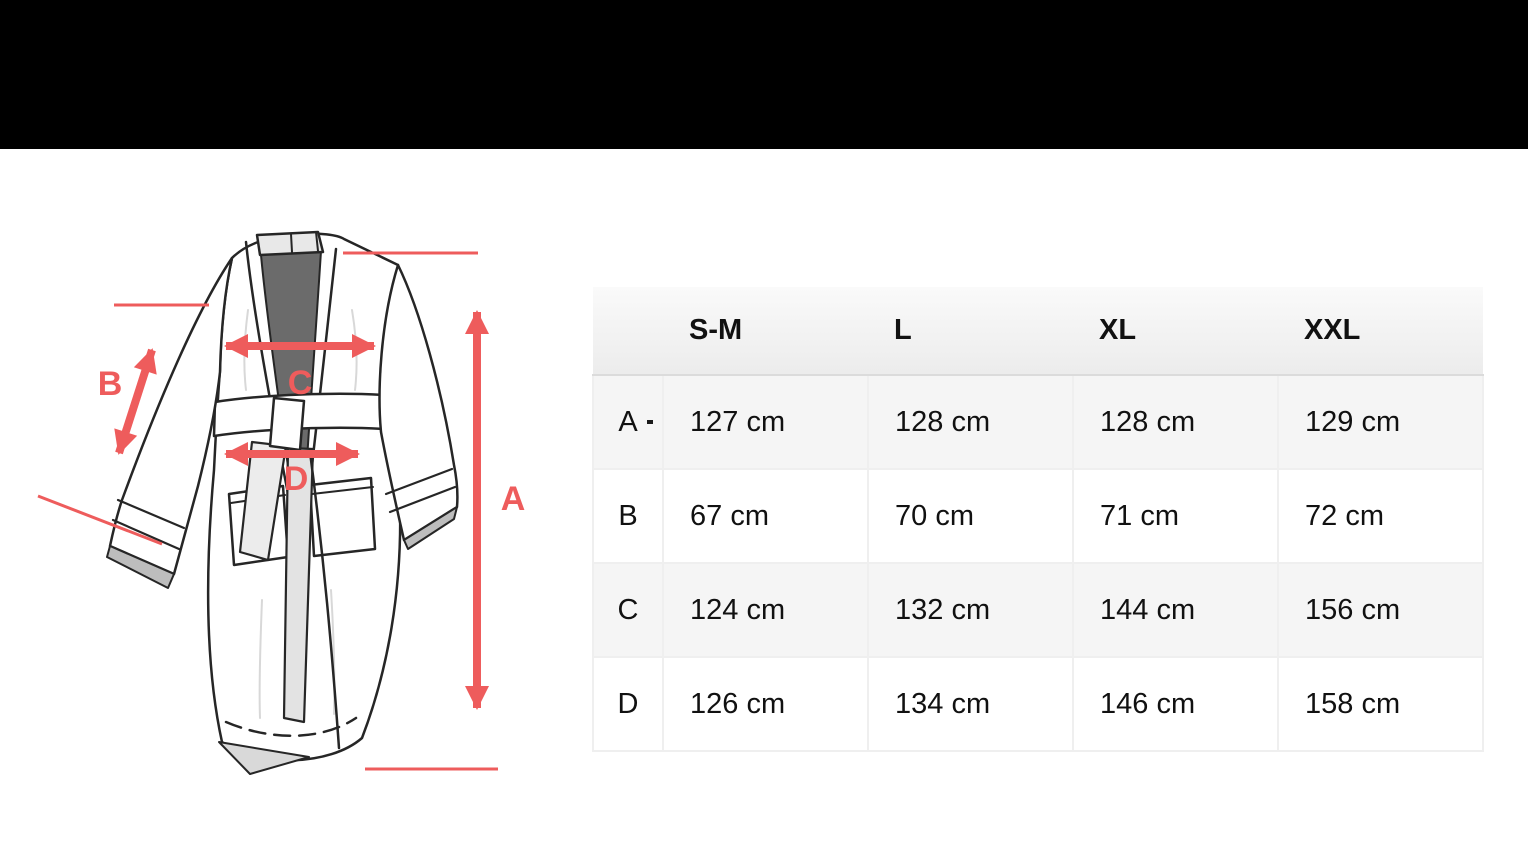 Image resolution: width=1528 pixels, height=842 pixels. What do you see at coordinates (430, 528) in the screenshot?
I see `robe-right-cuff-shadow` at bounding box center [430, 528].